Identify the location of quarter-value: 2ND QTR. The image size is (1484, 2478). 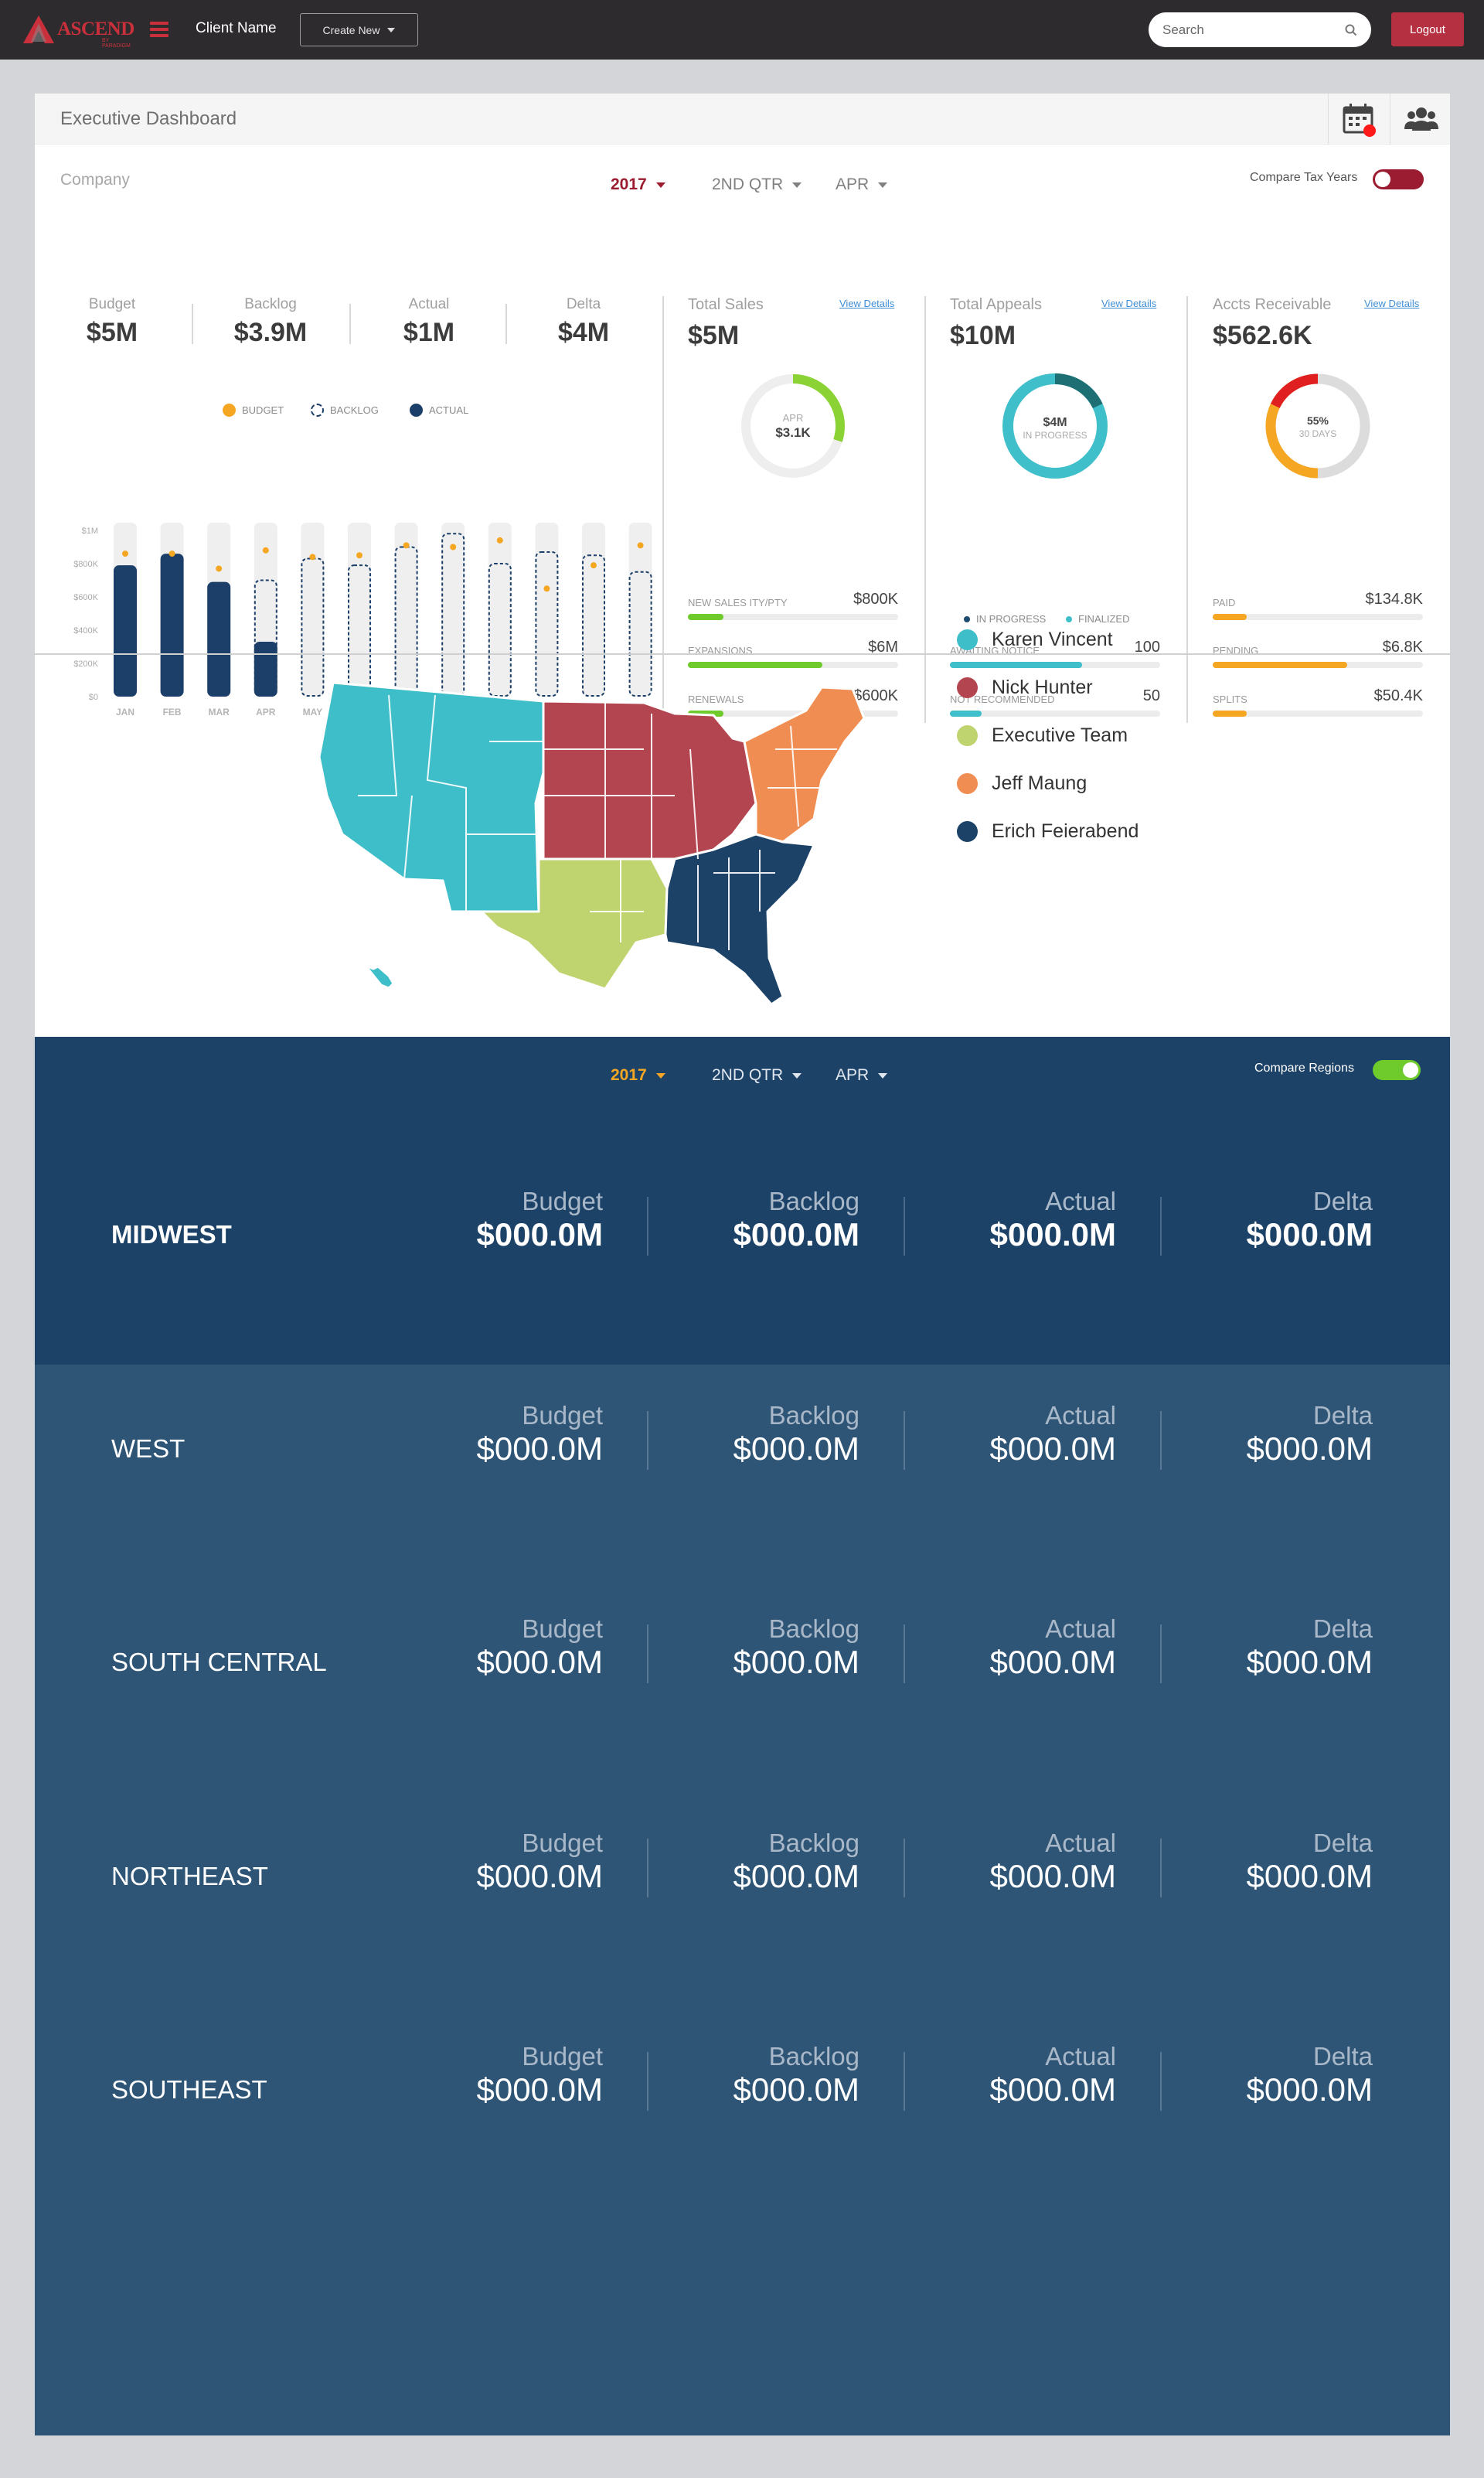
(748, 1075).